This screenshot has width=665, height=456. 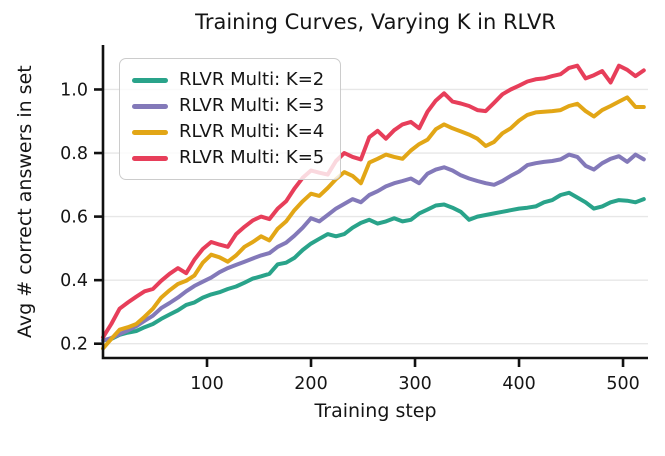 I want to click on x-tick-label: 100, so click(x=206, y=384).